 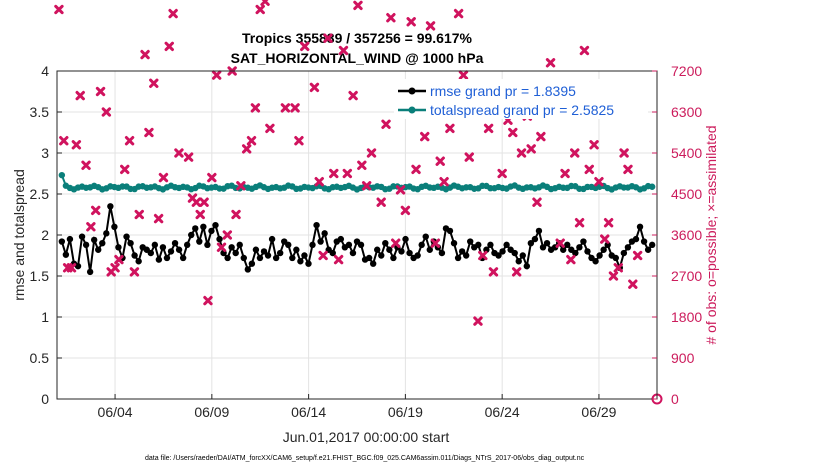 I want to click on y-right-tick-label: 1800, so click(x=686, y=317).